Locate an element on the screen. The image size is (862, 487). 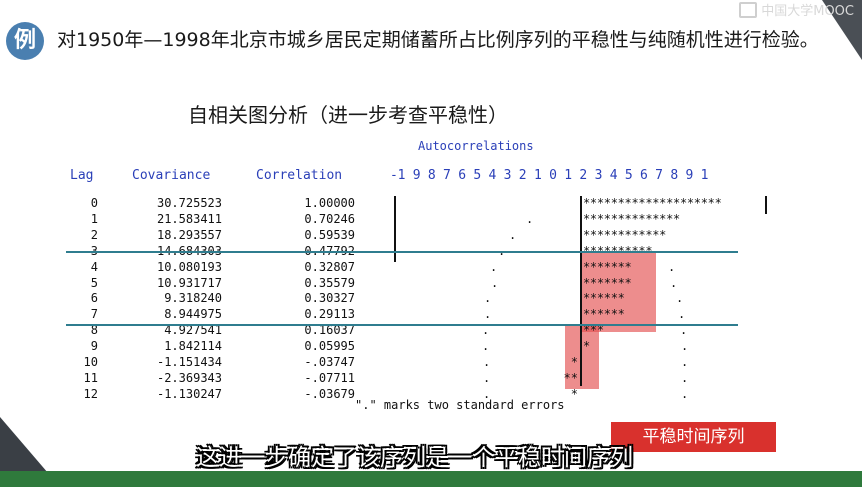
row-covariance: 14.684303 is located at coordinates (166, 251).